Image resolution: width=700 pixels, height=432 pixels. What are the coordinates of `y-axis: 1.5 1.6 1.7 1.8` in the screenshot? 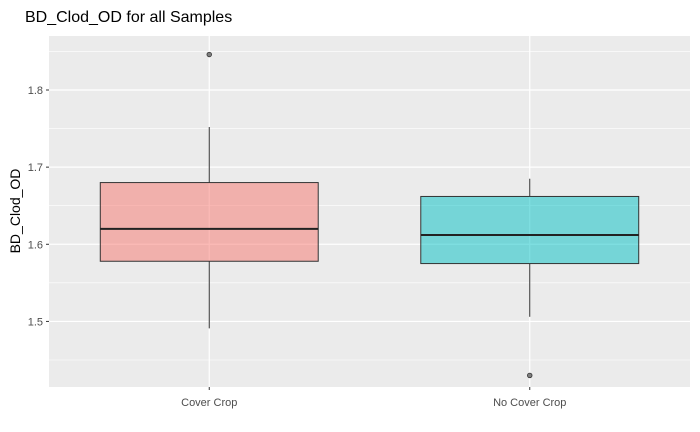 It's located at (38, 206).